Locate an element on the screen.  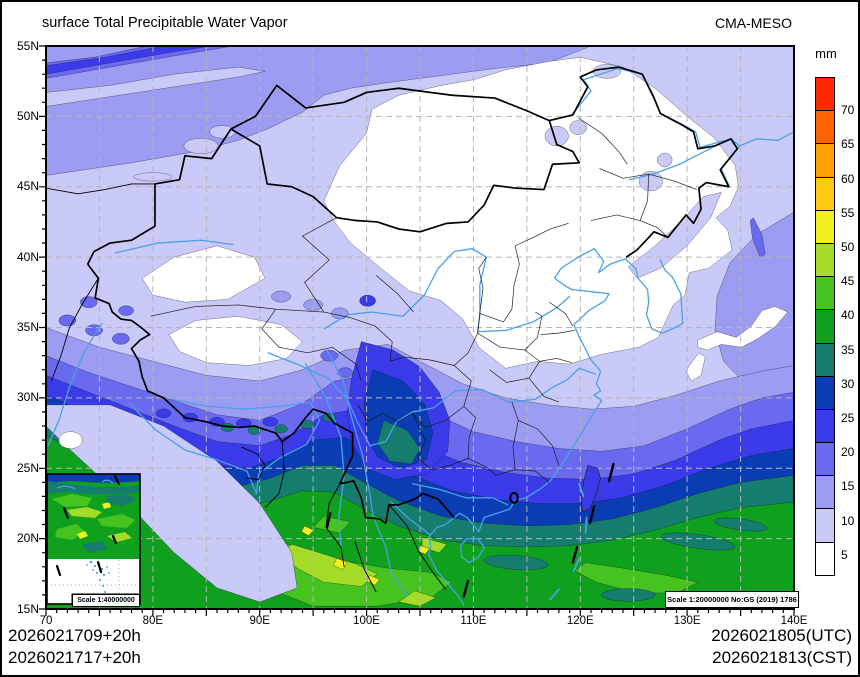
lat-tick-label: 15N is located at coordinates (27, 608).